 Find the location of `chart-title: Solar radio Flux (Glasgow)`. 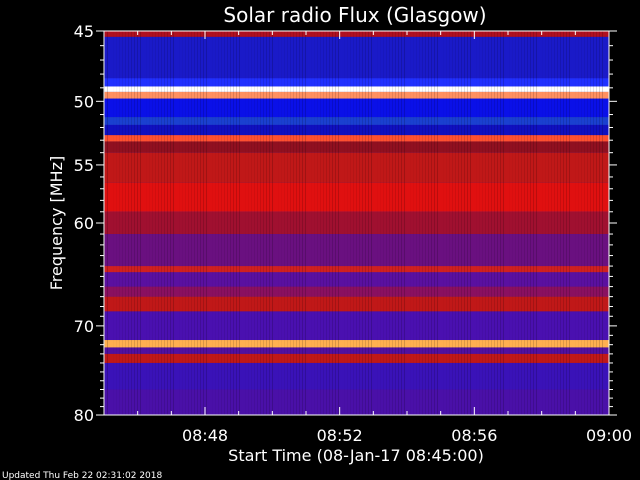

chart-title: Solar radio Flux (Glasgow) is located at coordinates (354, 15).